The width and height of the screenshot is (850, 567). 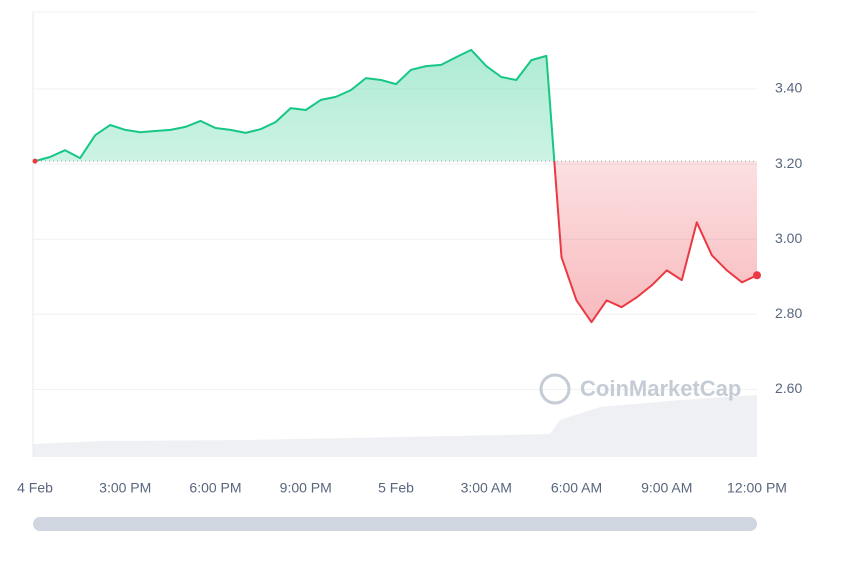 I want to click on volume-area, so click(x=395, y=426).